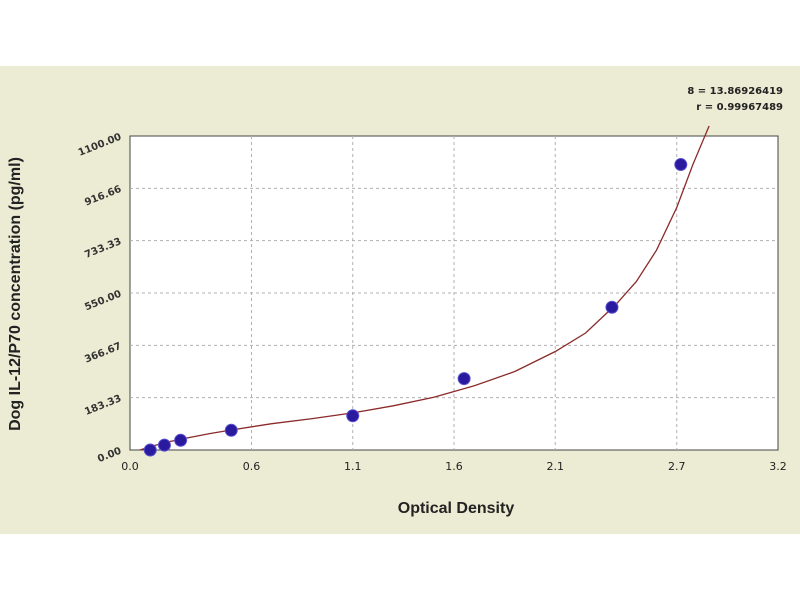  Describe the element at coordinates (109, 455) in the screenshot. I see `y-tick-label: 0.00` at that location.